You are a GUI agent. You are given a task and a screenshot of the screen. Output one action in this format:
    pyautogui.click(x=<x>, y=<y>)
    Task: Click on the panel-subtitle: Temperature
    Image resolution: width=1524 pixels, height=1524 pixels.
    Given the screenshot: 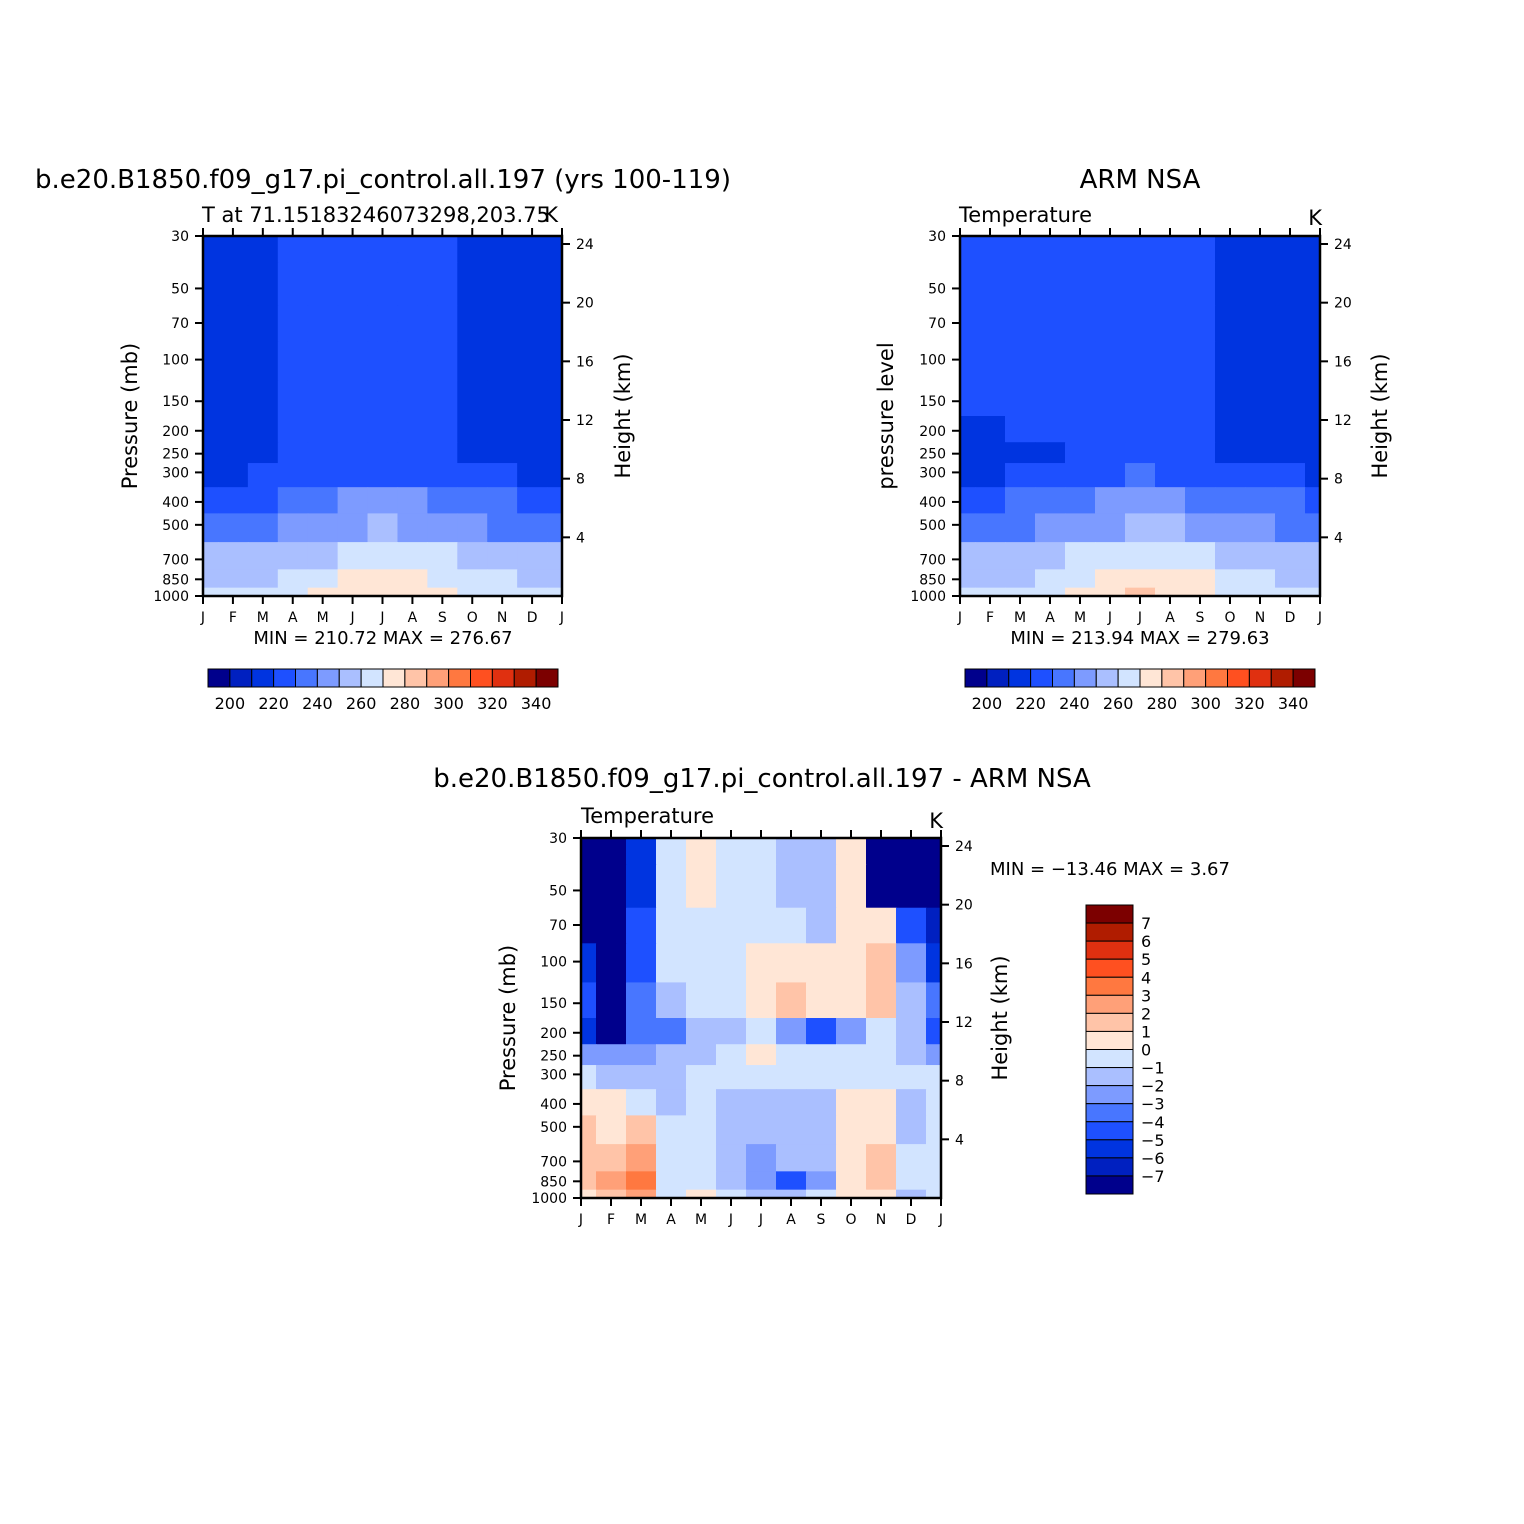 What is the action you would take?
    pyautogui.click(x=647, y=816)
    